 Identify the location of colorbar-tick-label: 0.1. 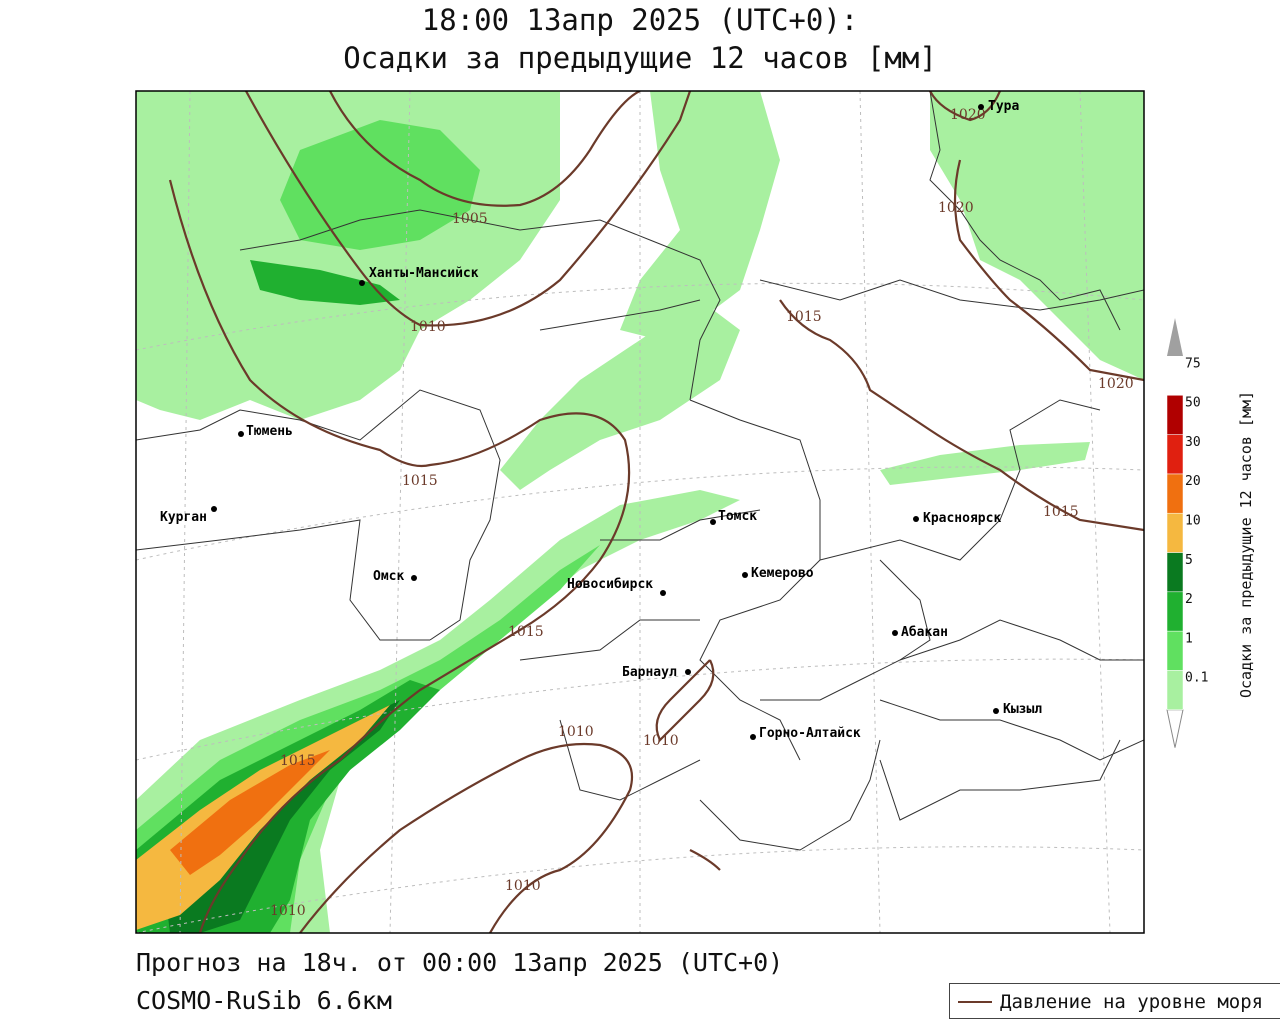
(1196, 678).